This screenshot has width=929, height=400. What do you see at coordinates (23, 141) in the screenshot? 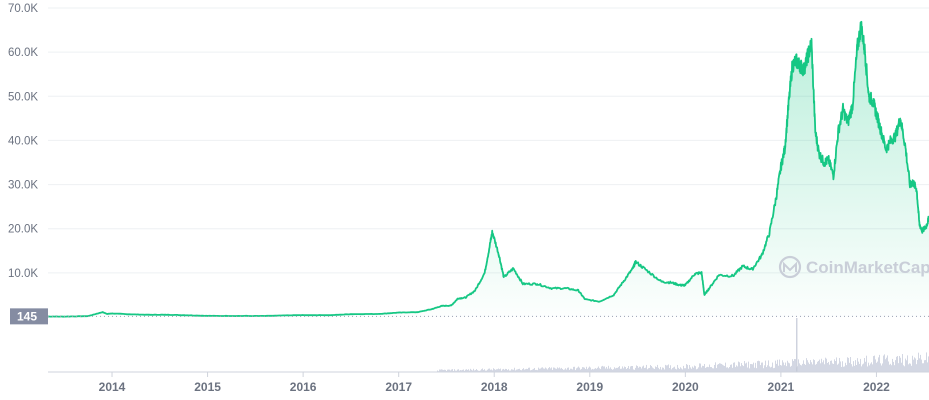
I see `y-tick-label: 40.0K` at bounding box center [23, 141].